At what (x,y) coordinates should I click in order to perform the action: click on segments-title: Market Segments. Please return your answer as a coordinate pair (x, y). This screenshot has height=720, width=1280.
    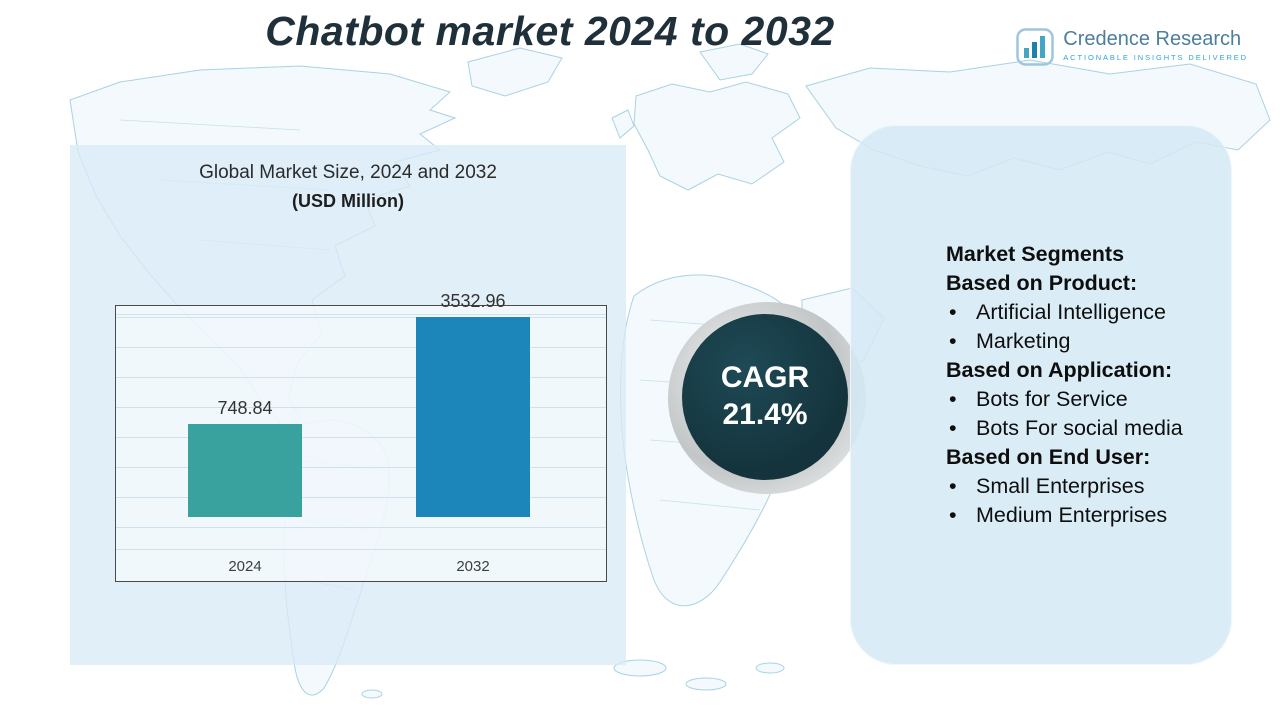
    Looking at the image, I should click on (1035, 254).